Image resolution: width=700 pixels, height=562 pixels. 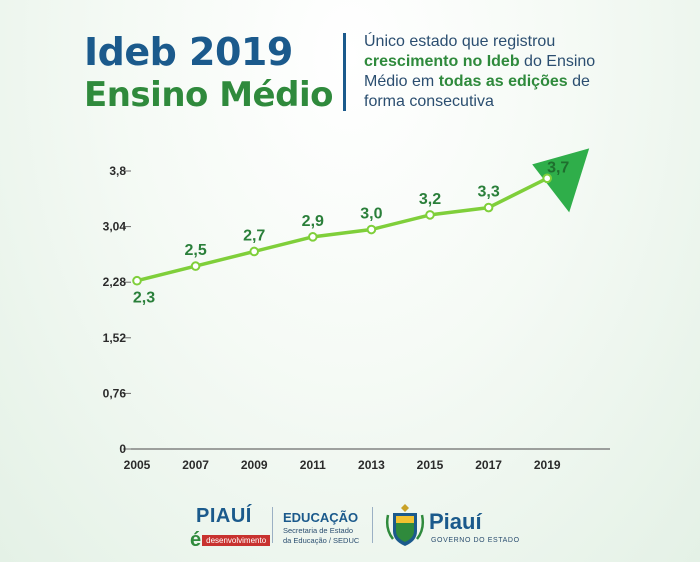 I want to click on coat-of-arms-icon, so click(x=405, y=525).